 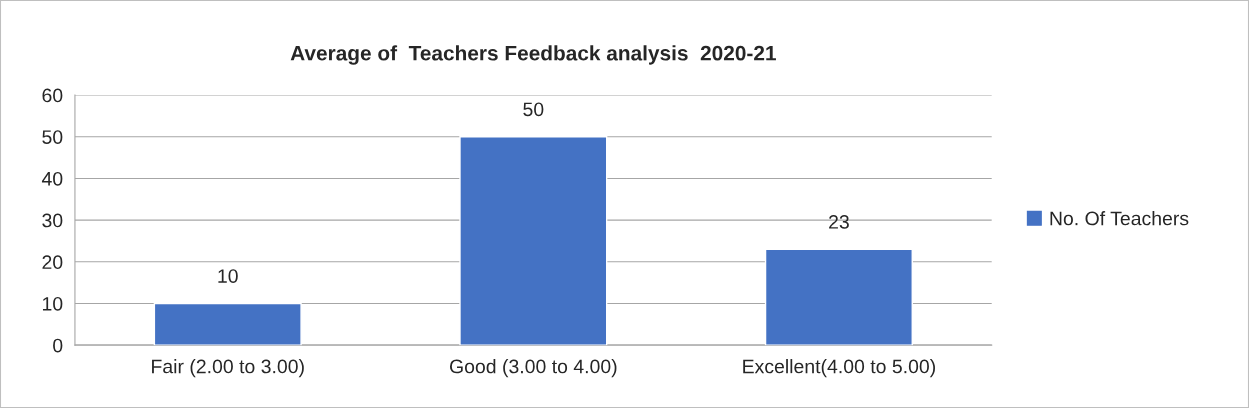 What do you see at coordinates (533, 109) in the screenshot?
I see `data-label: 50` at bounding box center [533, 109].